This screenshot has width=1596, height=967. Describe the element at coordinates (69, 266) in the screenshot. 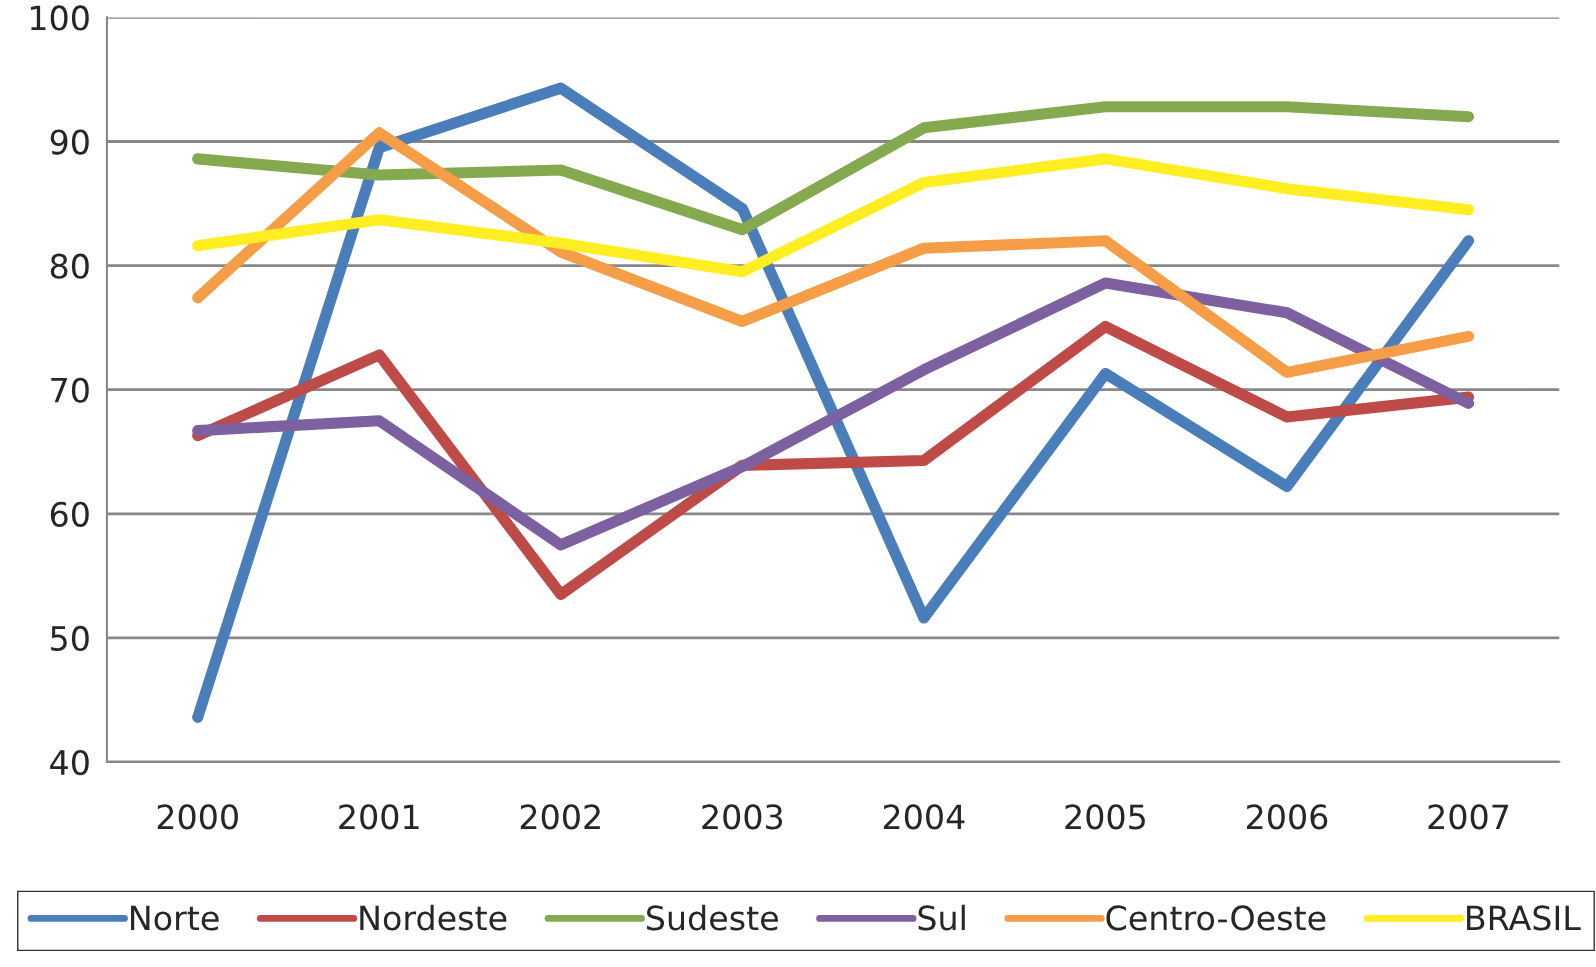

I see `y-tick-label: 80` at that location.